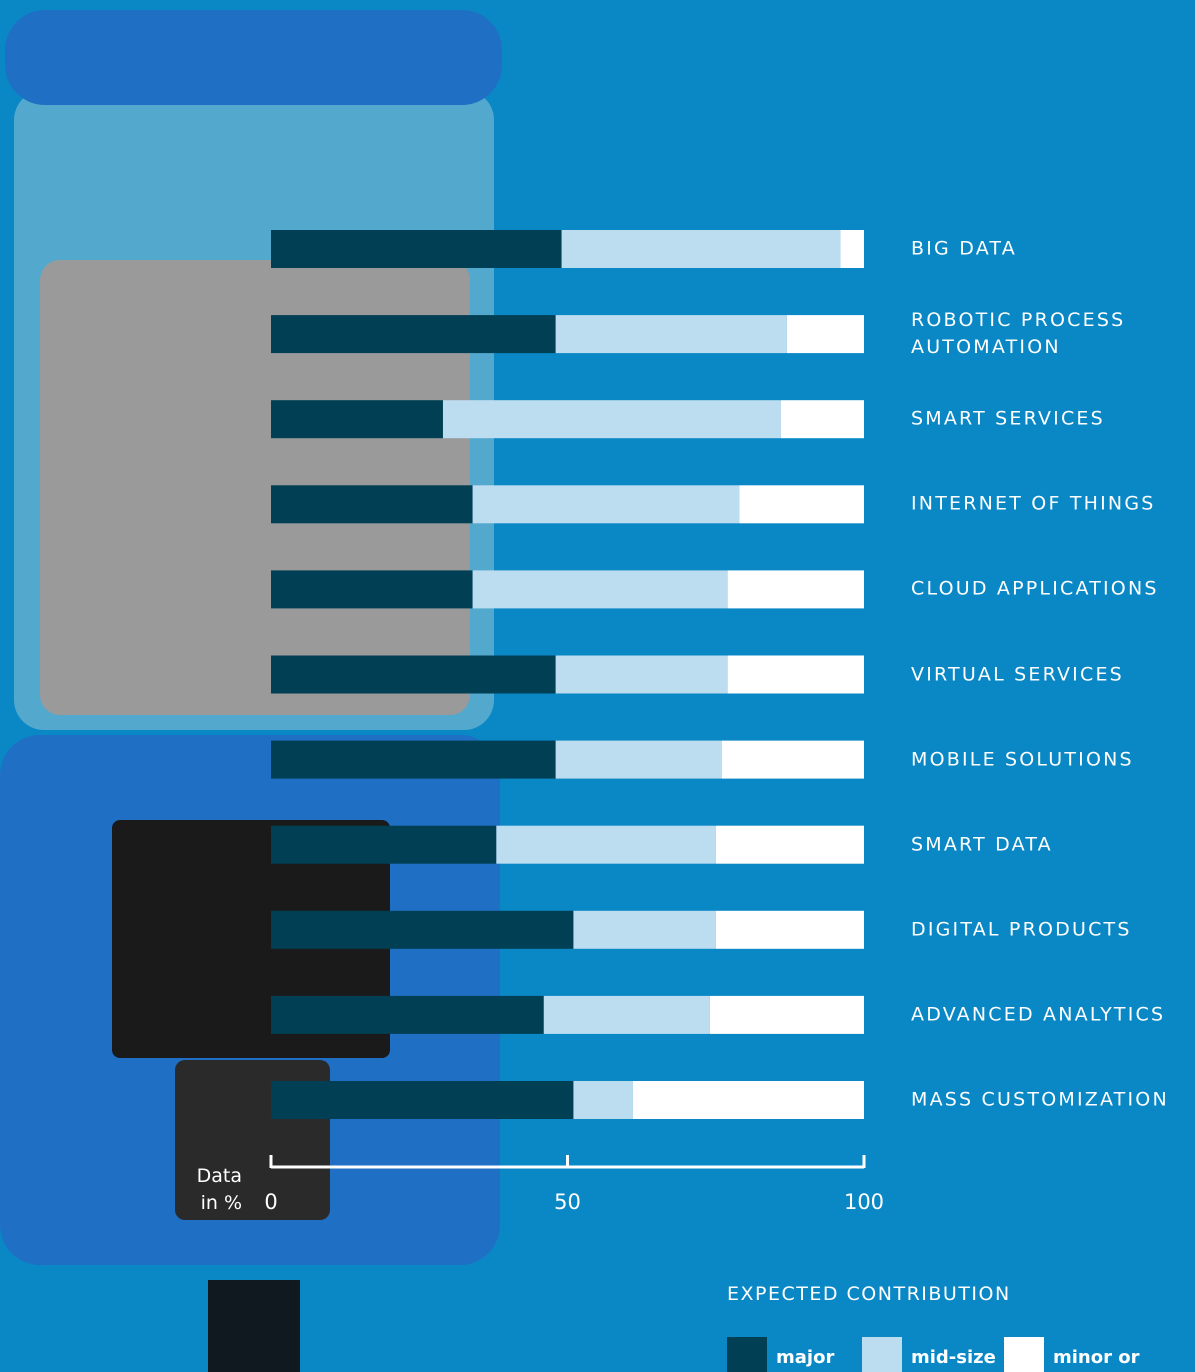 The image size is (1195, 1372). What do you see at coordinates (567, 1202) in the screenshot?
I see `x-tick-label: 50` at bounding box center [567, 1202].